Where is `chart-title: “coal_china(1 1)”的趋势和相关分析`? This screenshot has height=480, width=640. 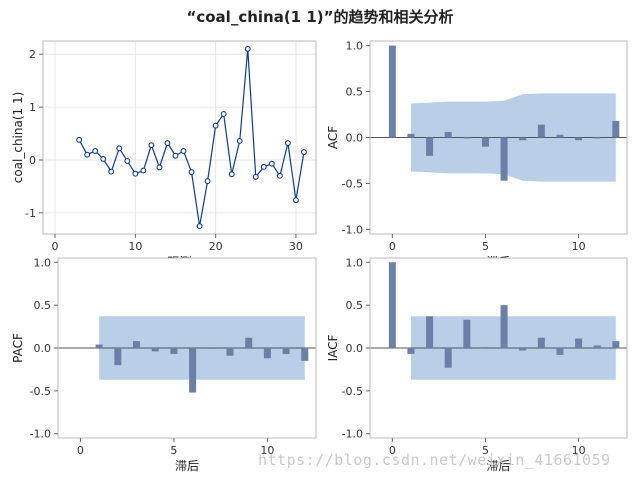 chart-title: “coal_china(1 1)”的趋势和相关分析 is located at coordinates (320, 17).